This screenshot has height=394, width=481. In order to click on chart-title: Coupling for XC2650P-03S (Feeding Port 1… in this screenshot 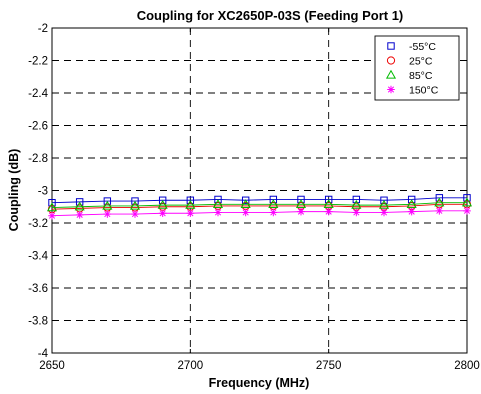, I will do `click(270, 15)`.